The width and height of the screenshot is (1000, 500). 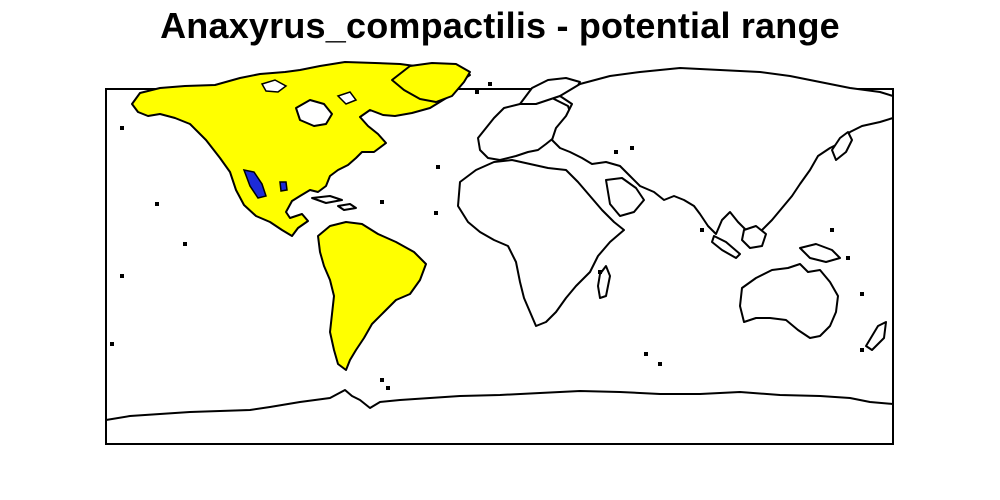 What do you see at coordinates (314, 113) in the screenshot?
I see `hudson-bay` at bounding box center [314, 113].